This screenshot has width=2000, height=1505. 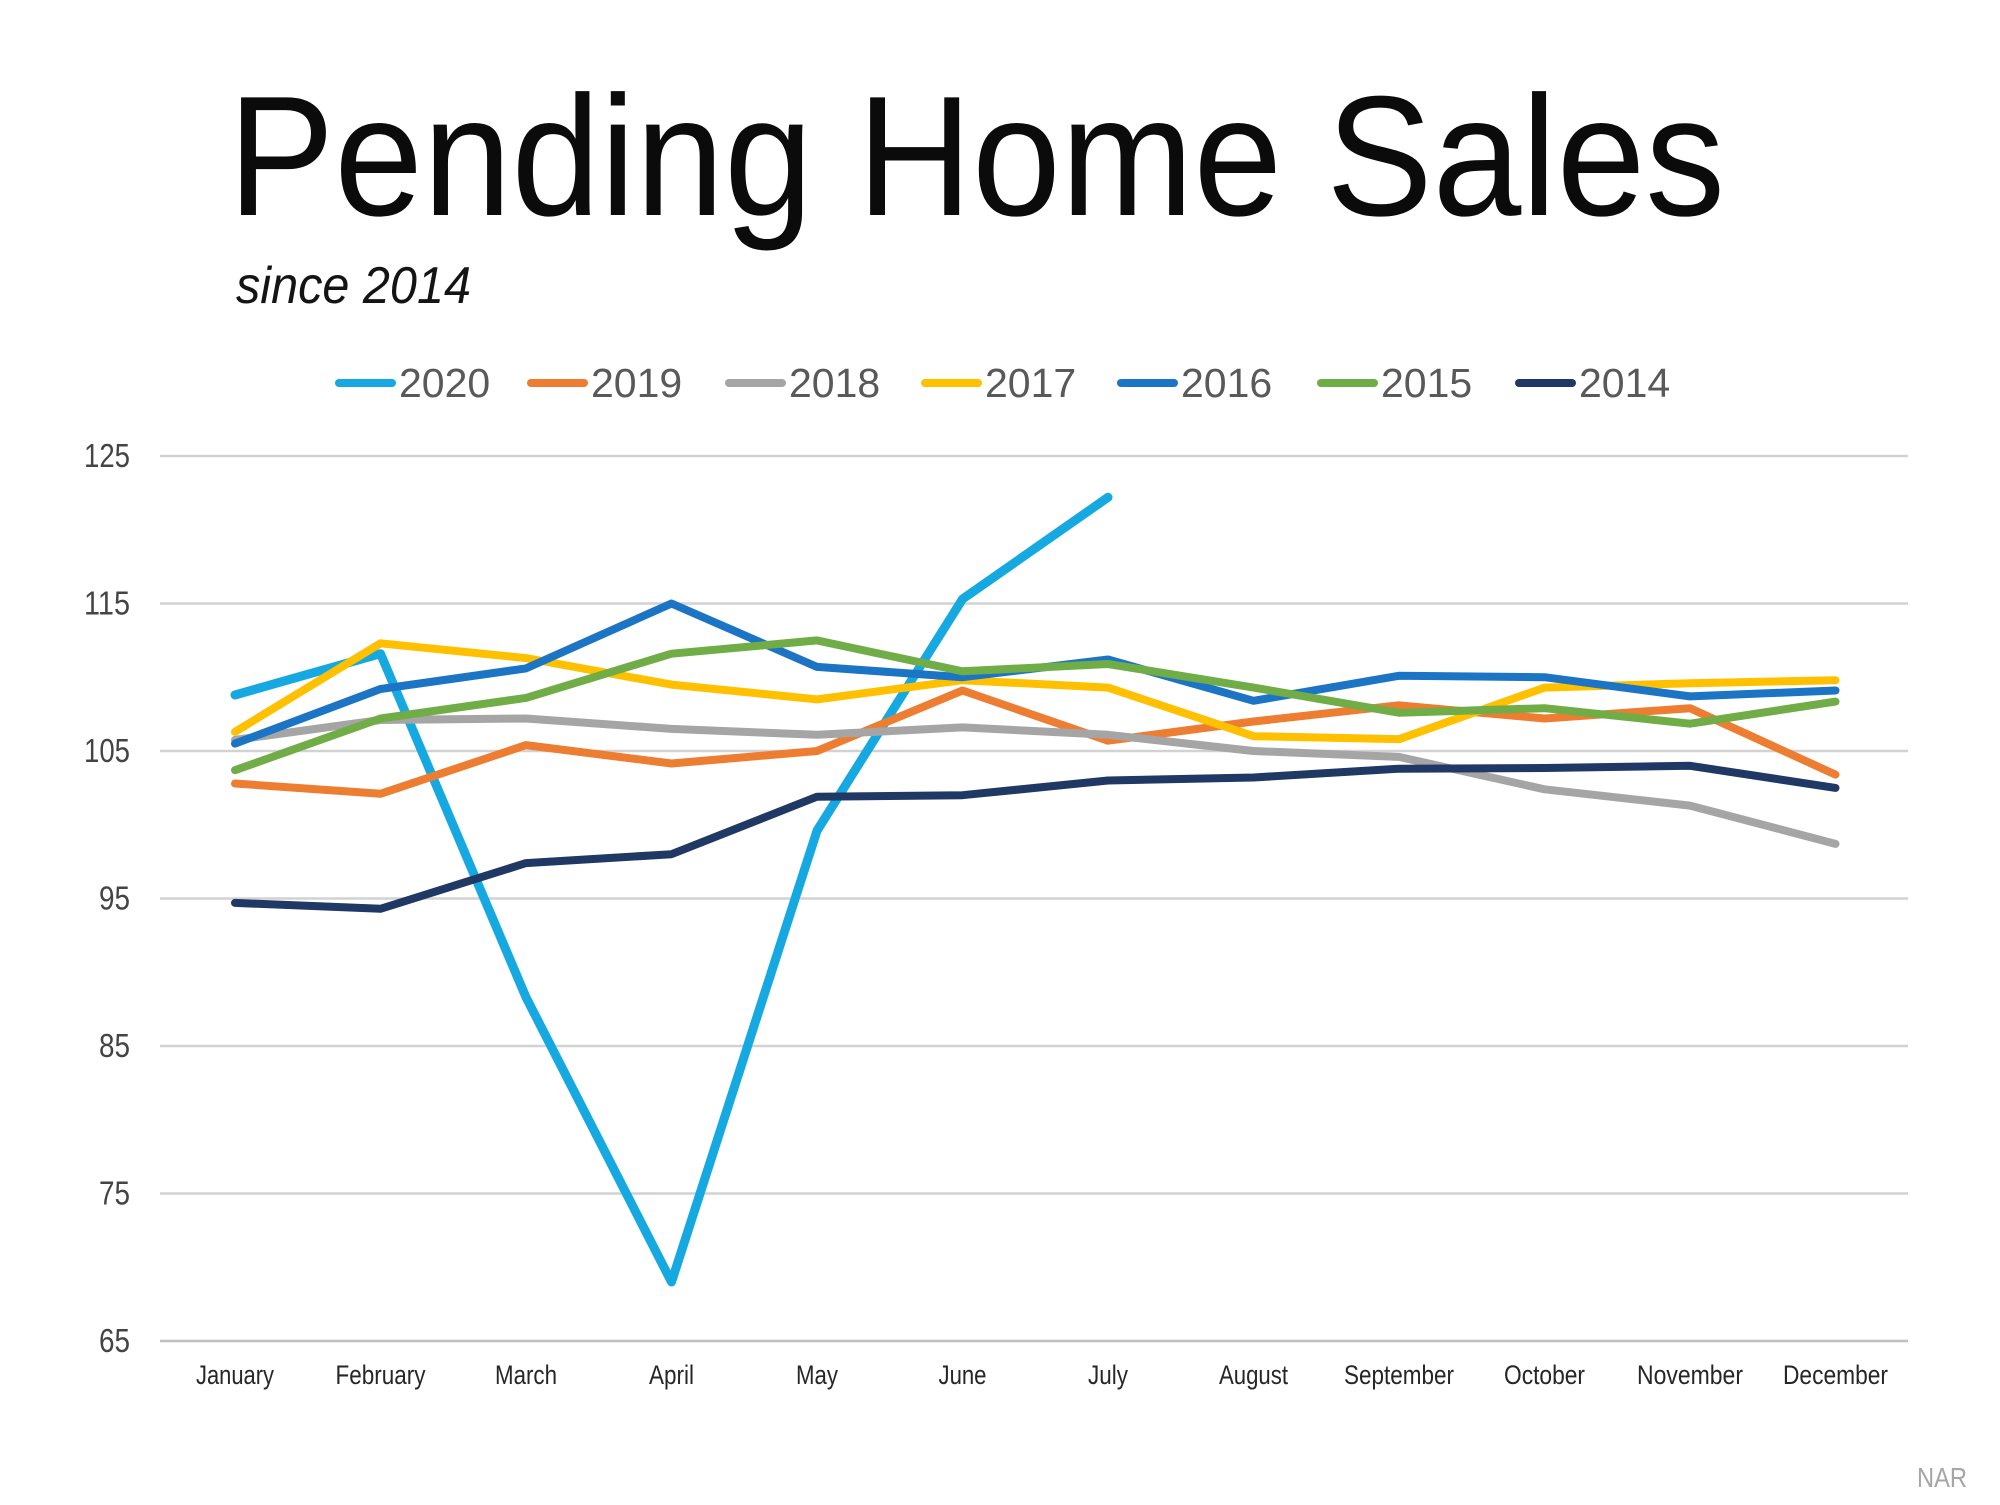 I want to click on svg-text: August, so click(x=1254, y=1375).